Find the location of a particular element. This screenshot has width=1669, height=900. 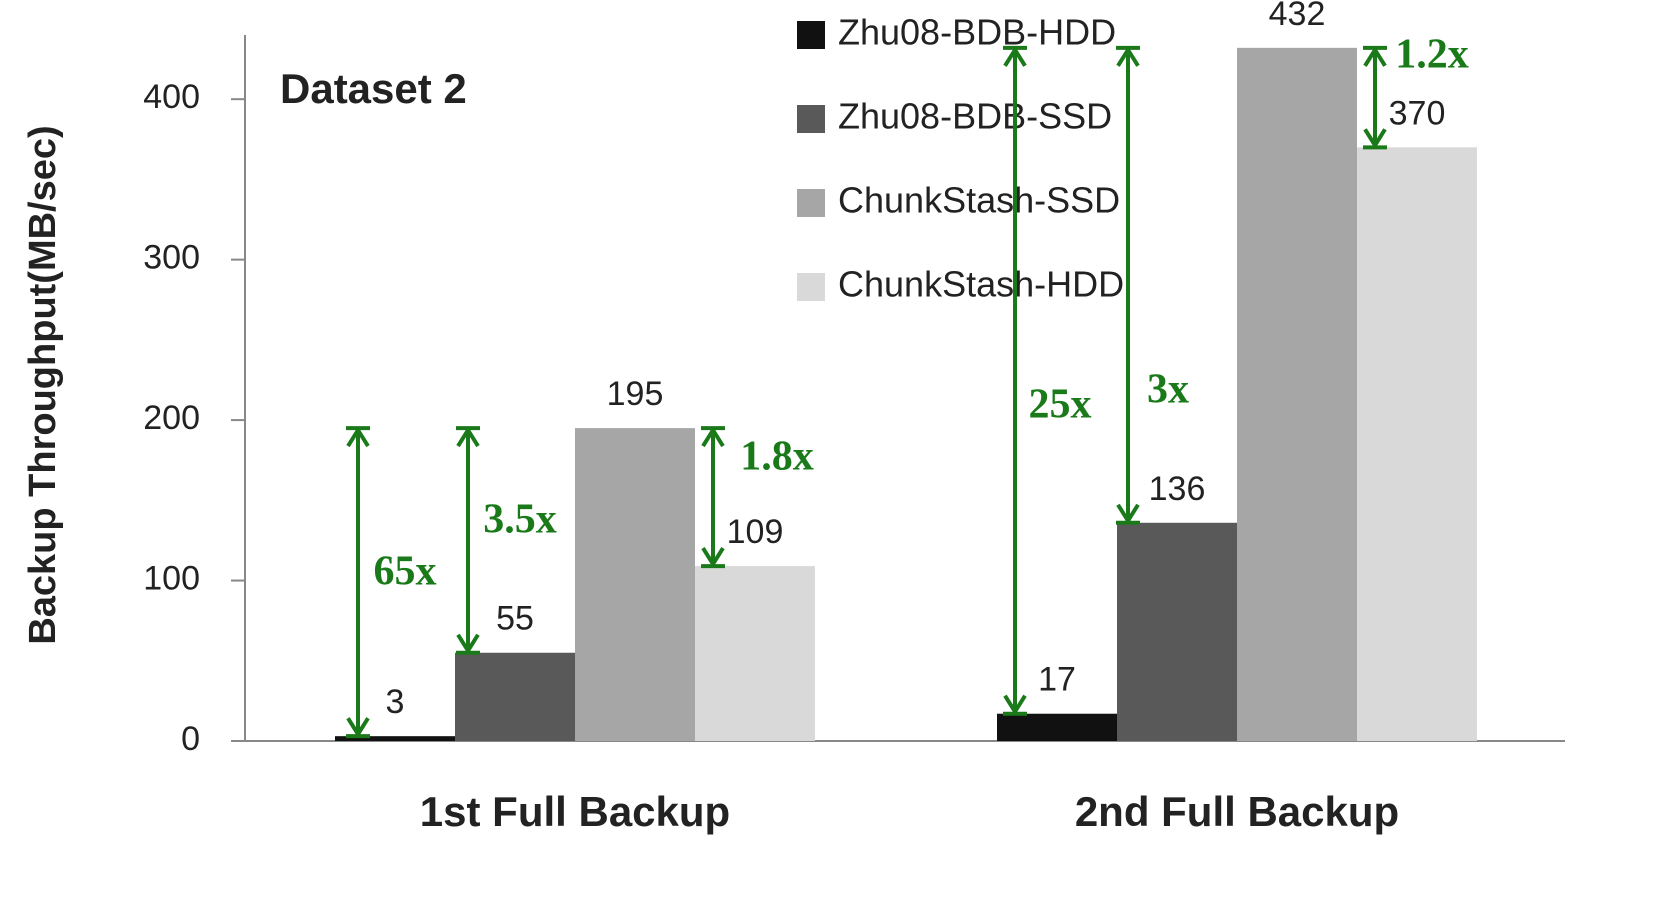

annotation-label: 1.8x is located at coordinates (777, 457).